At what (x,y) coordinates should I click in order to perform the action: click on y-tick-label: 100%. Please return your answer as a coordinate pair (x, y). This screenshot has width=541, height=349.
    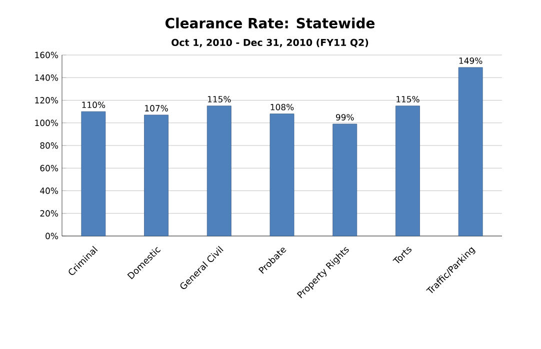
    Looking at the image, I should click on (46, 123).